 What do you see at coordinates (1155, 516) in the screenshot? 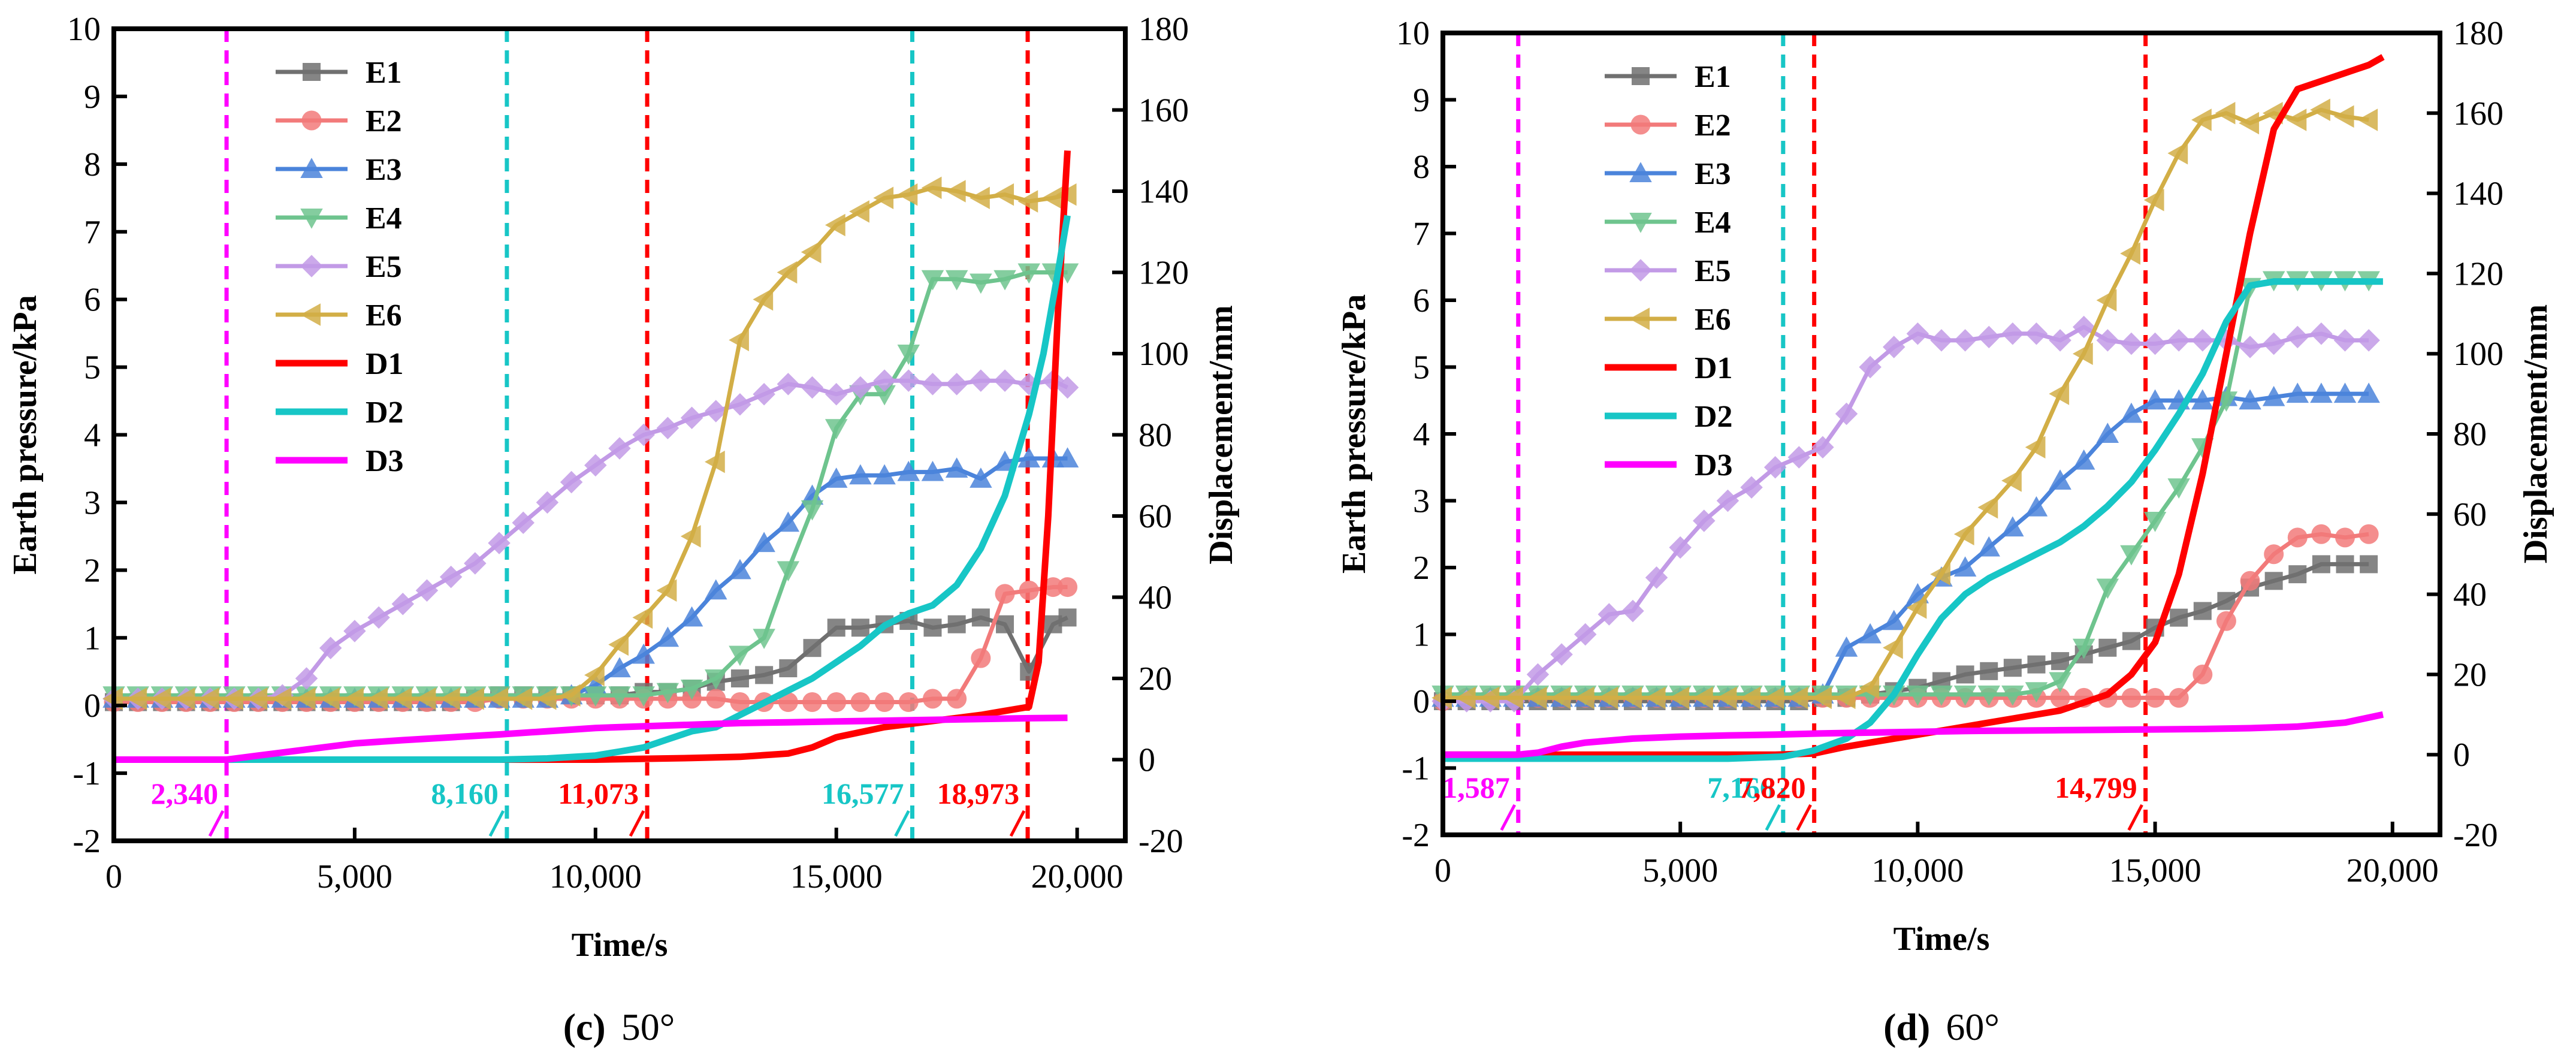
I see `y-right-tick-label: 60` at bounding box center [1155, 516].